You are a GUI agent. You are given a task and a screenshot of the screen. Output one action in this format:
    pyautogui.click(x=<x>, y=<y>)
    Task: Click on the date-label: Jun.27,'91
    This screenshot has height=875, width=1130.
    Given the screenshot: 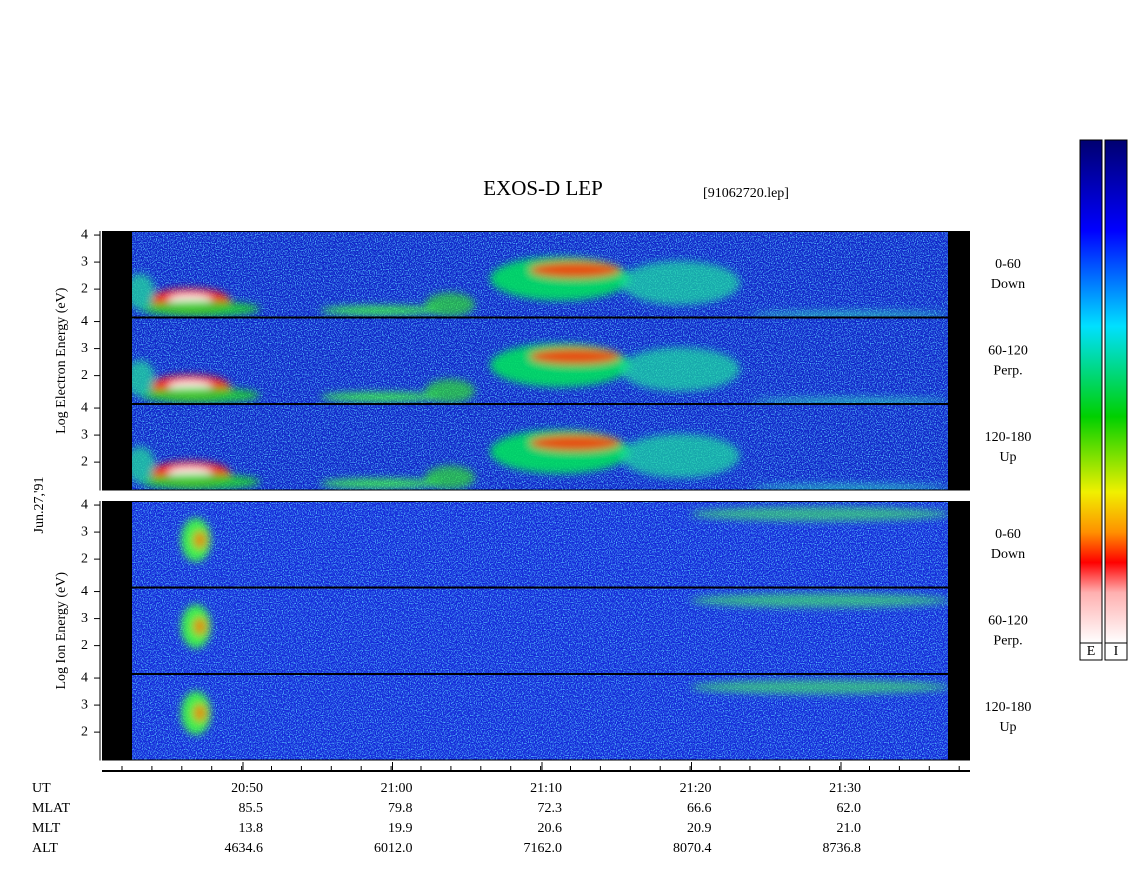 What is the action you would take?
    pyautogui.click(x=39, y=505)
    